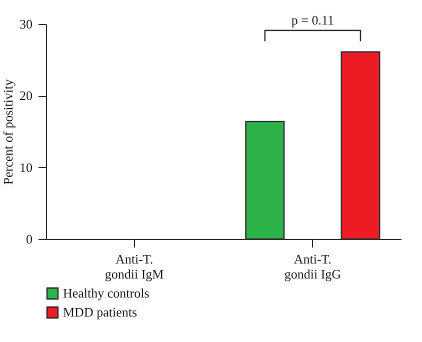  Describe the element at coordinates (100, 312) in the screenshot. I see `legend-label: MDD patients` at that location.